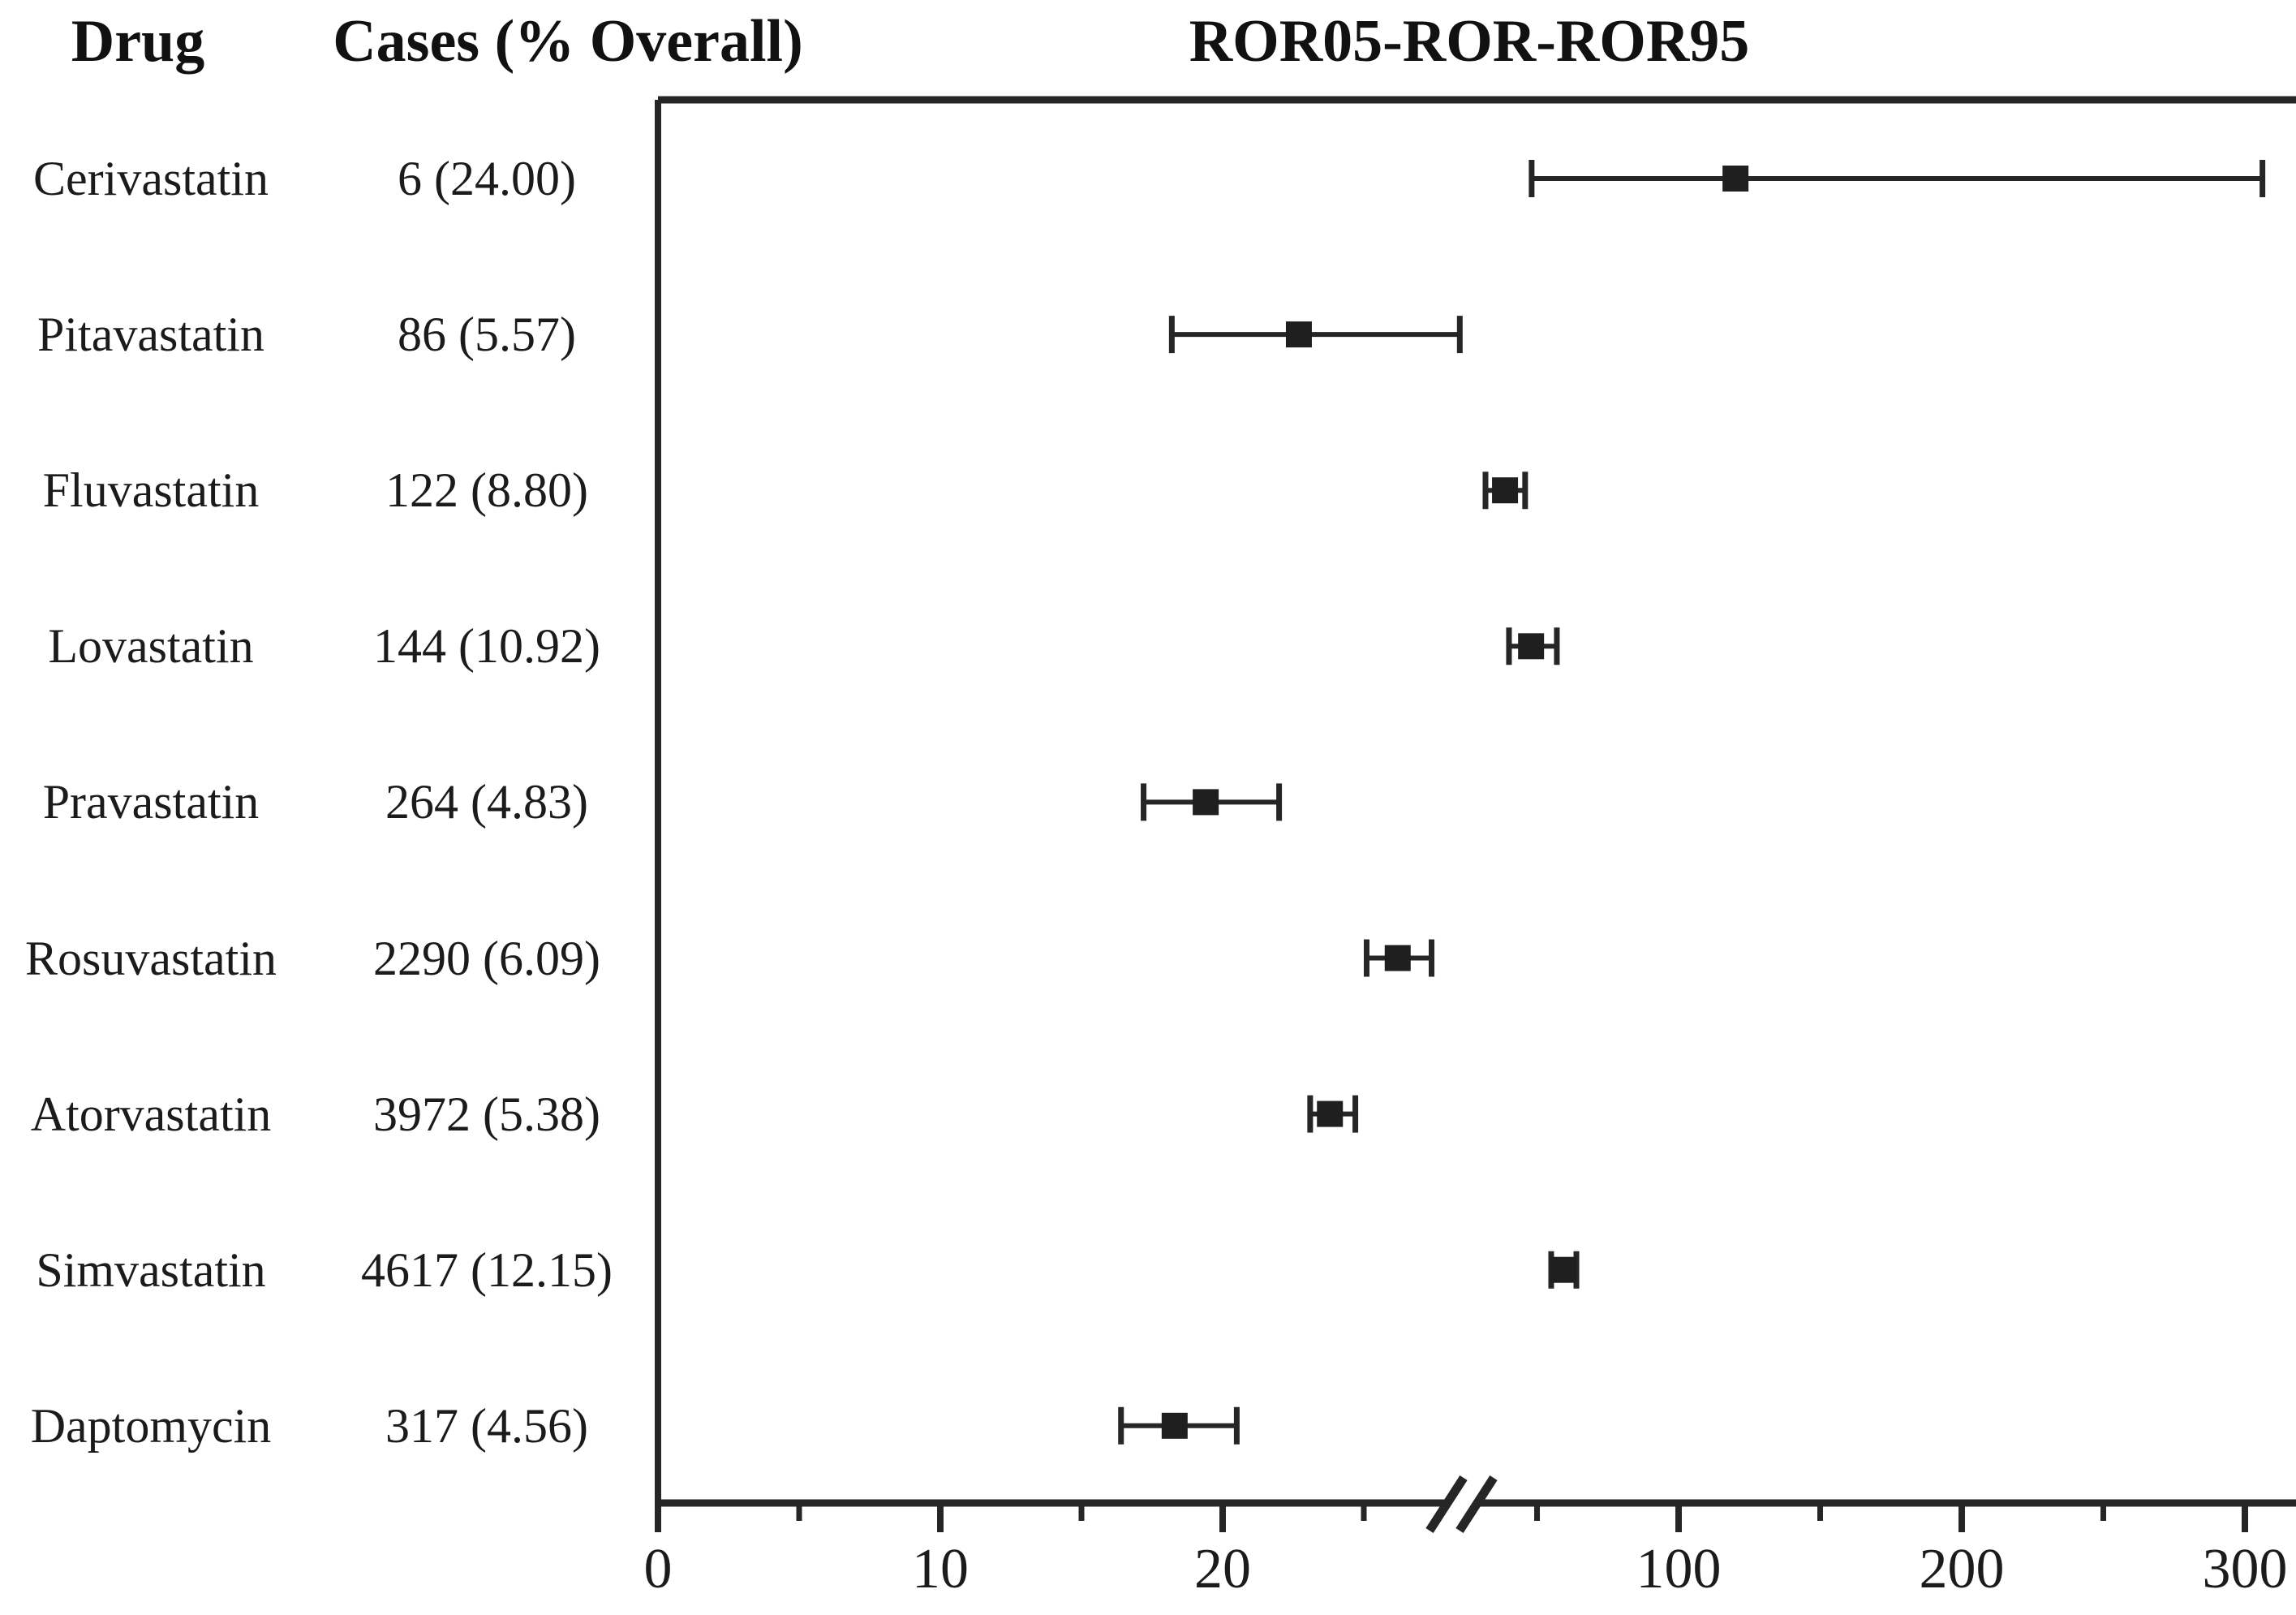  What do you see at coordinates (486, 802) in the screenshot?
I see `cases-value-pravastatin: 264 (4.83)` at bounding box center [486, 802].